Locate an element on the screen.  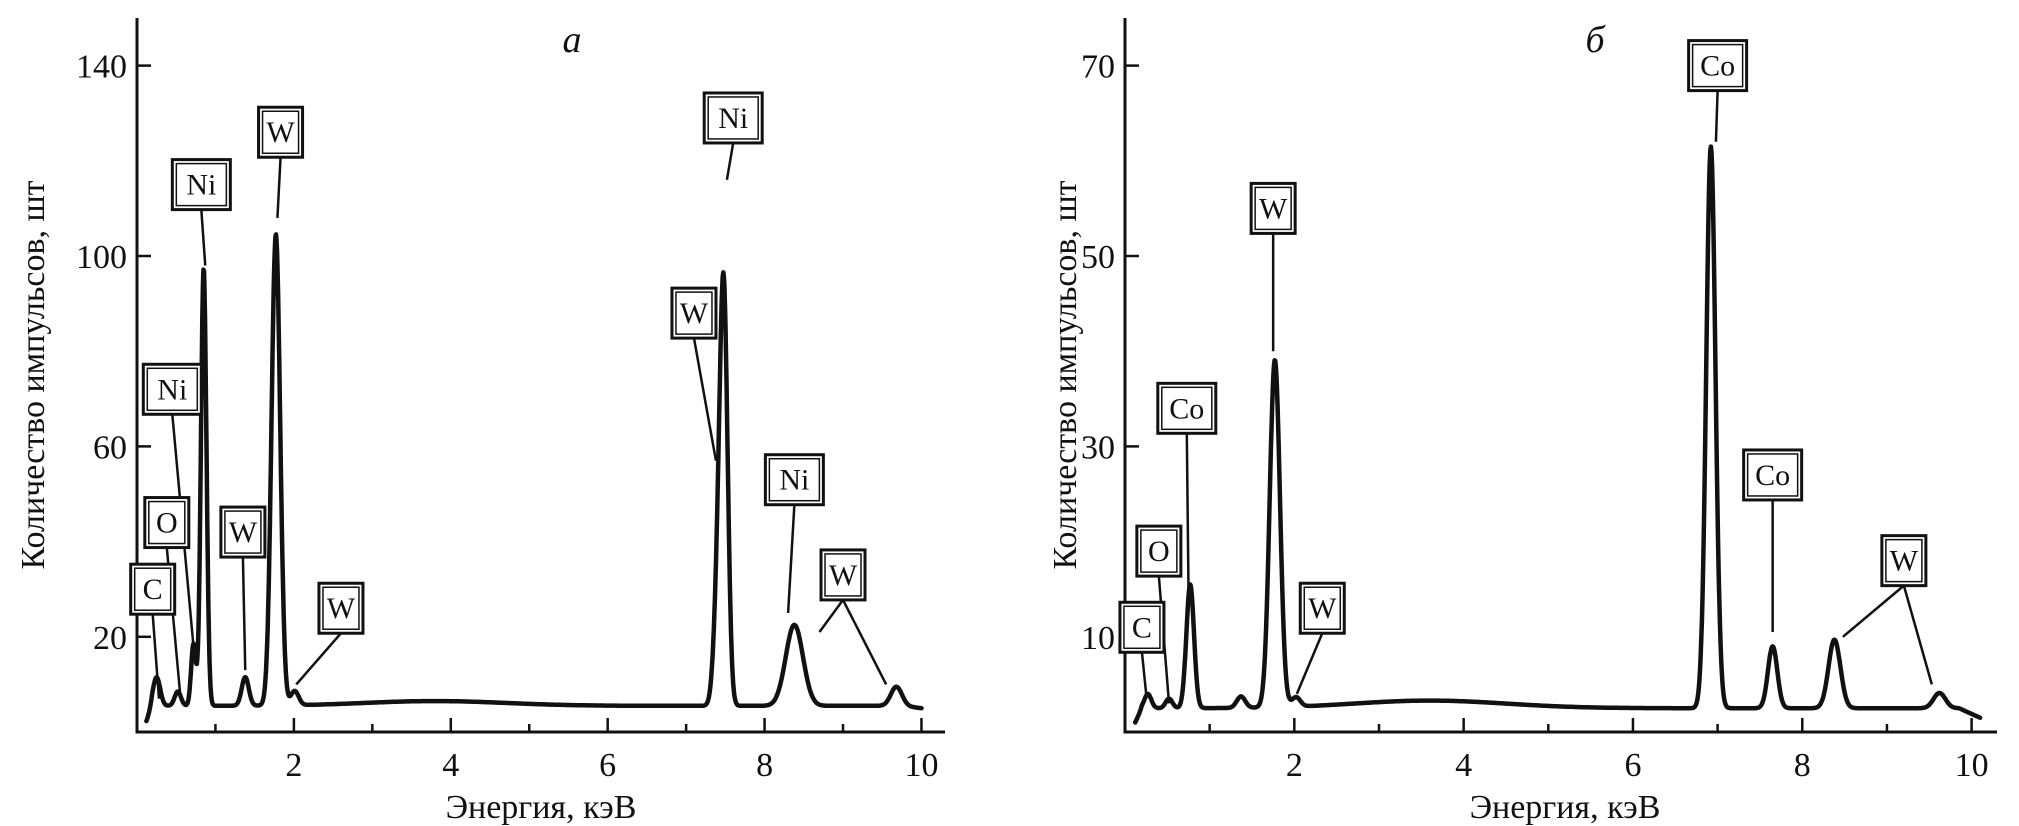
y-tick-label: 70 is located at coordinates (1098, 67).